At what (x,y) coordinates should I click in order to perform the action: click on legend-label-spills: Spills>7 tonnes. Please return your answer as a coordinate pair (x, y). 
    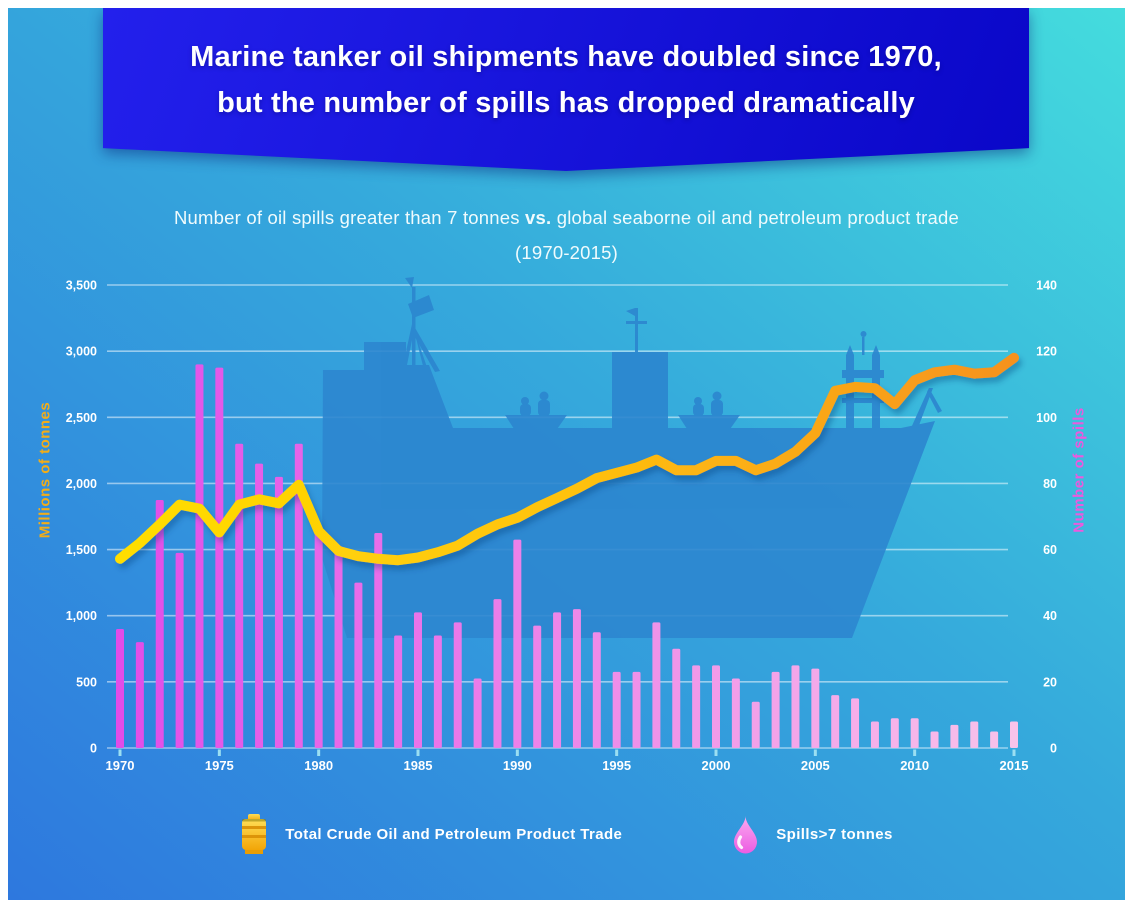
    Looking at the image, I should click on (834, 834).